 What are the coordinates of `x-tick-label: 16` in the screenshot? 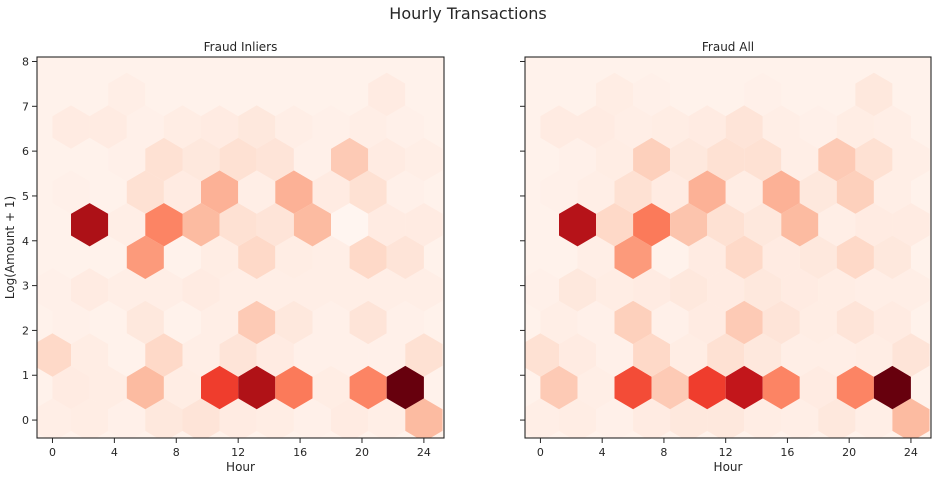 It's located at (300, 452).